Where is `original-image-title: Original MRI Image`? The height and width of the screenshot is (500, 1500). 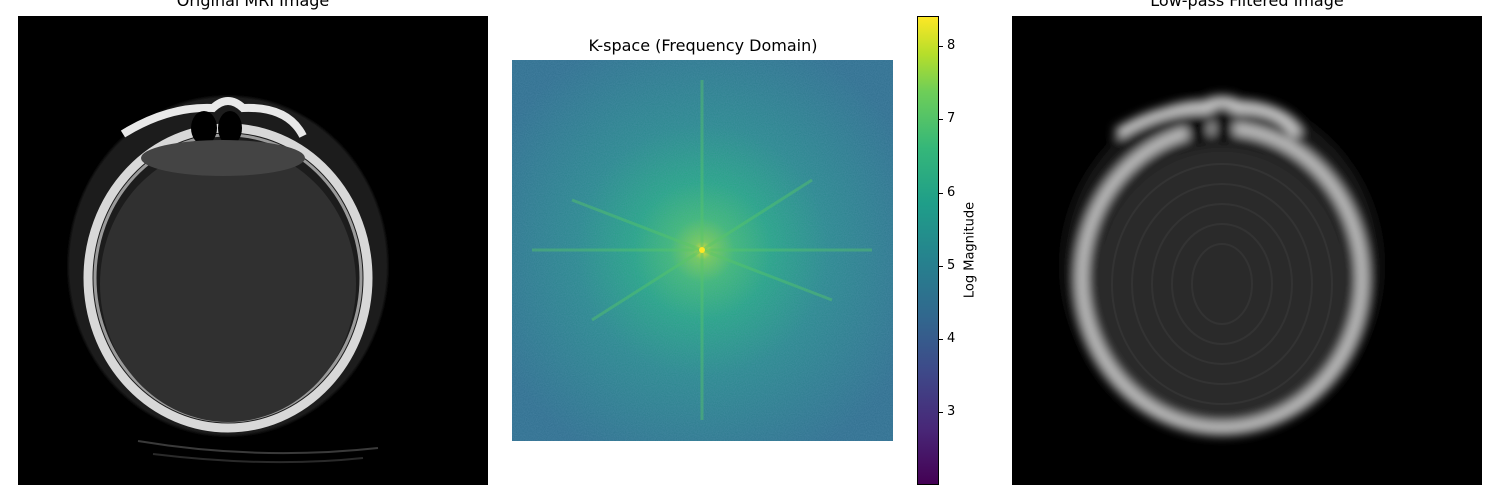 original-image-title: Original MRI Image is located at coordinates (253, 5).